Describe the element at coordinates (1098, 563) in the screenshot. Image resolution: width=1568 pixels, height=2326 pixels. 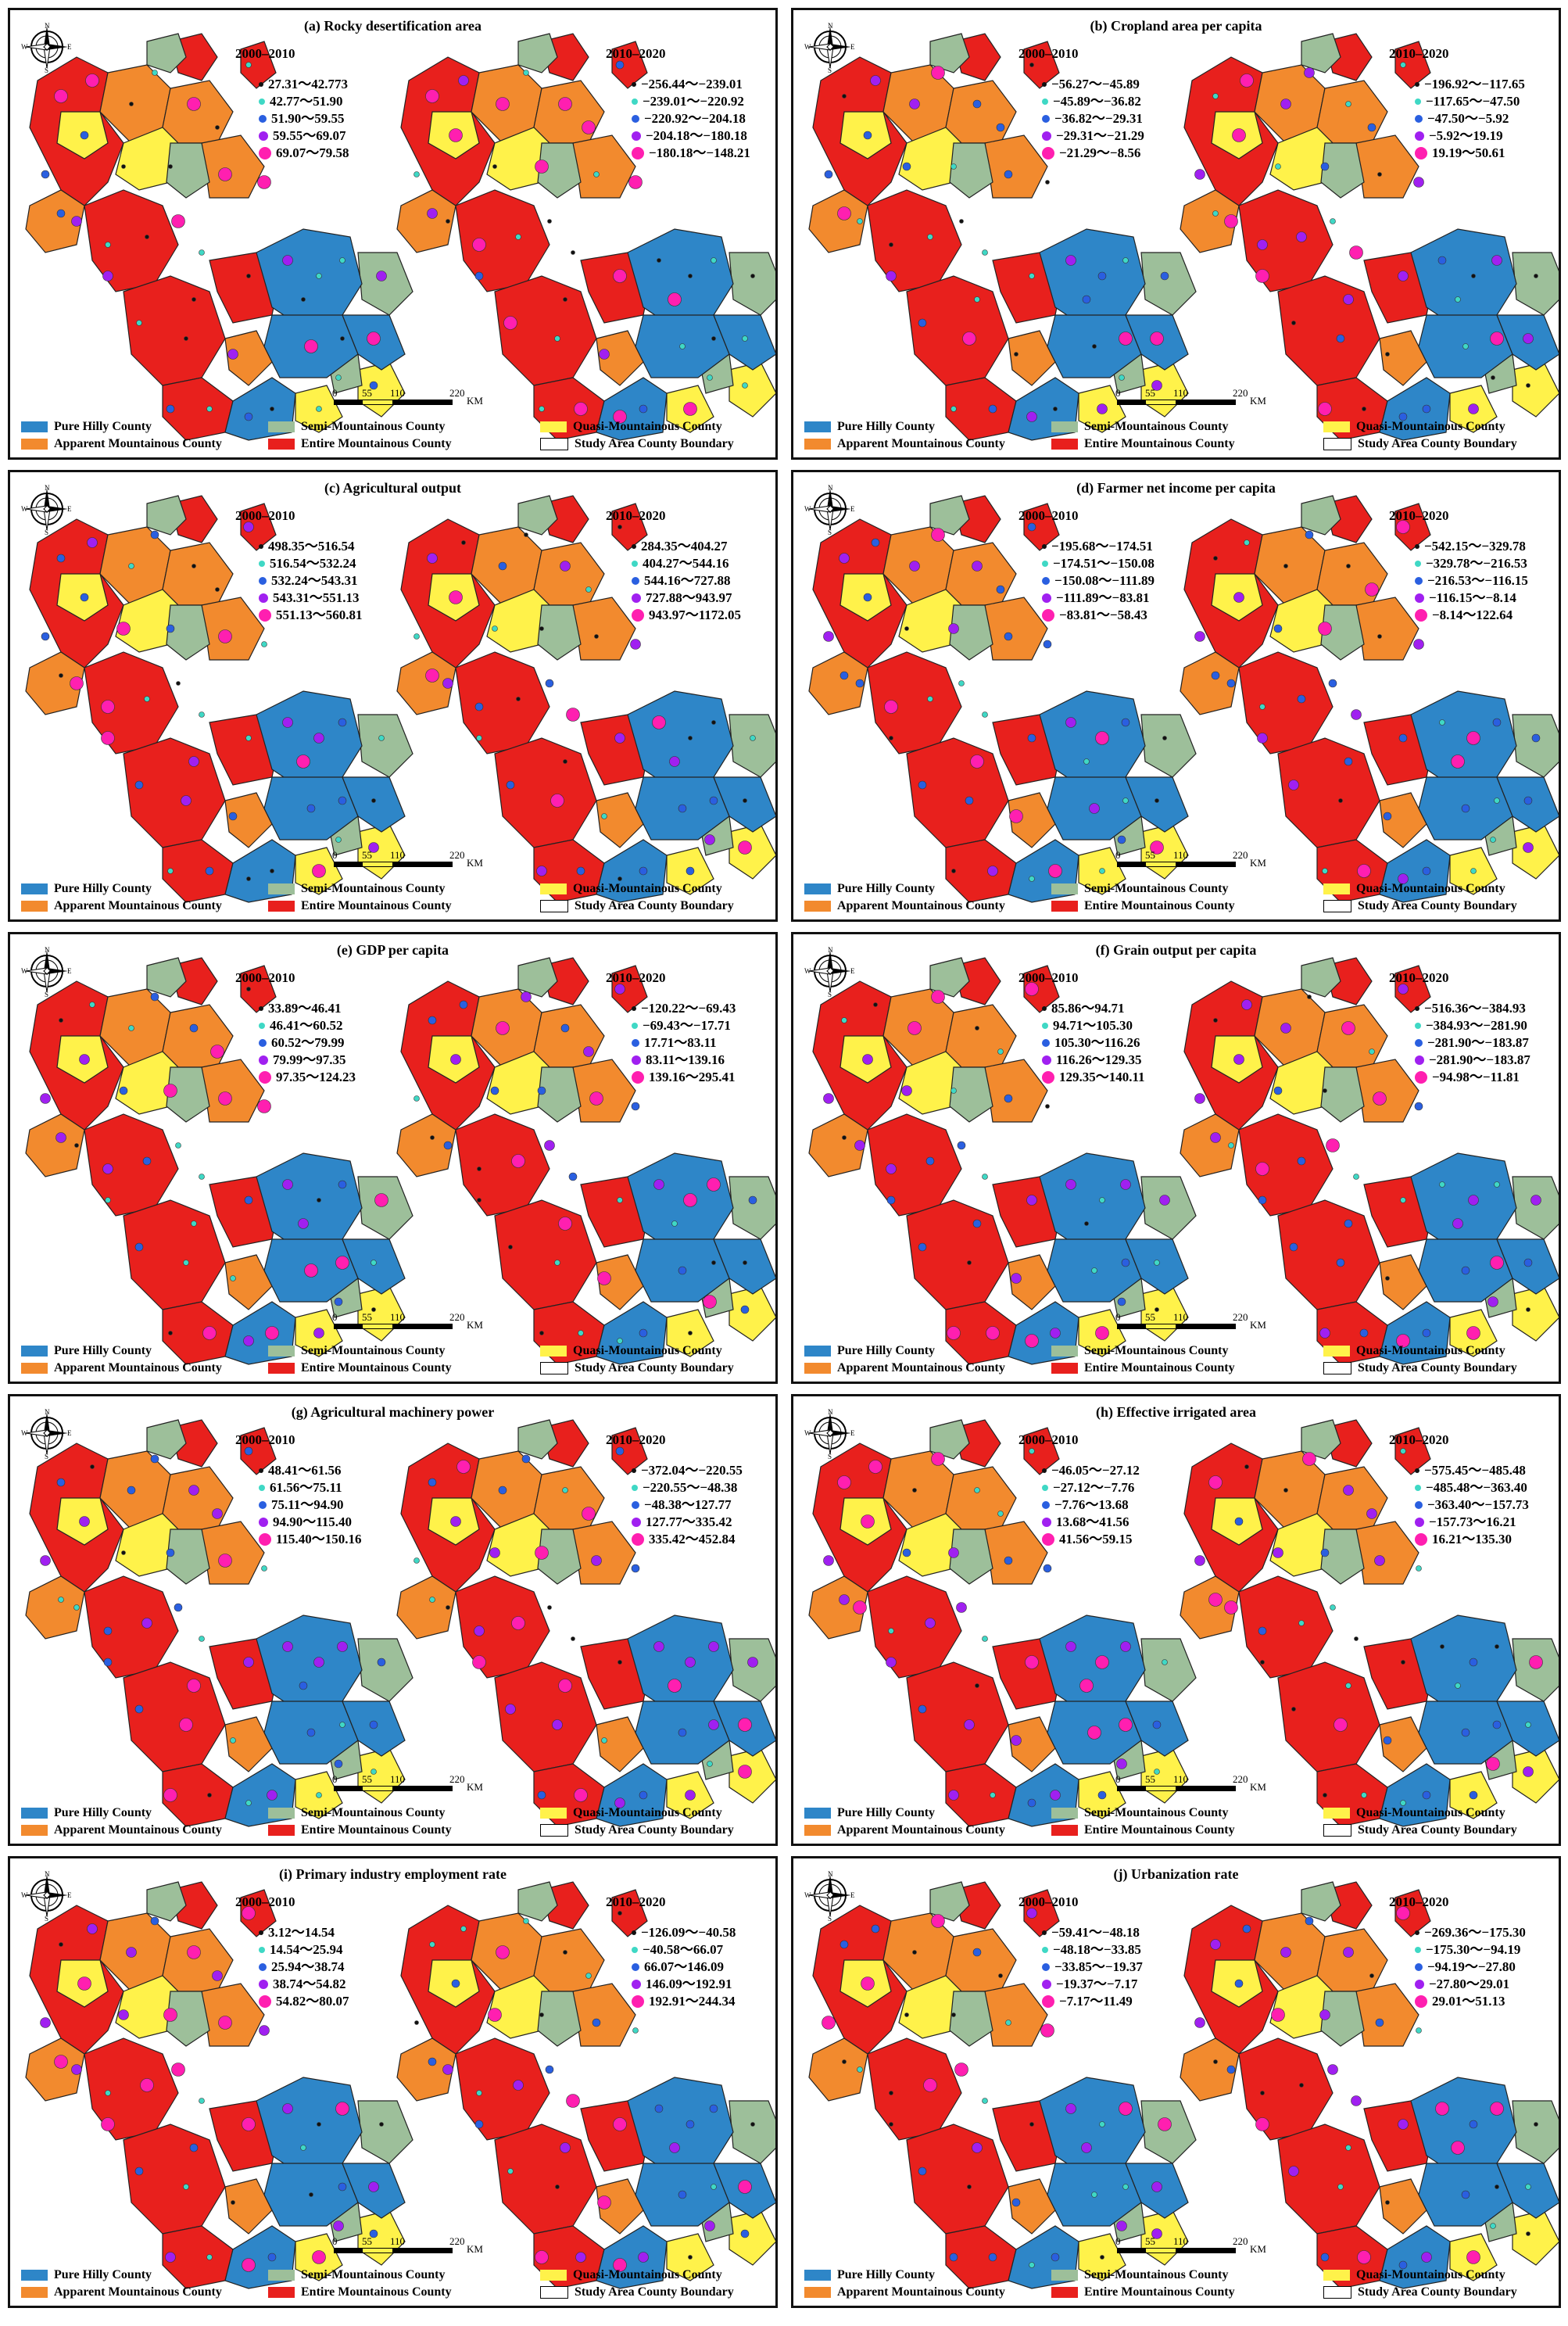
I see `range-item: −174.51～−150.08` at that location.